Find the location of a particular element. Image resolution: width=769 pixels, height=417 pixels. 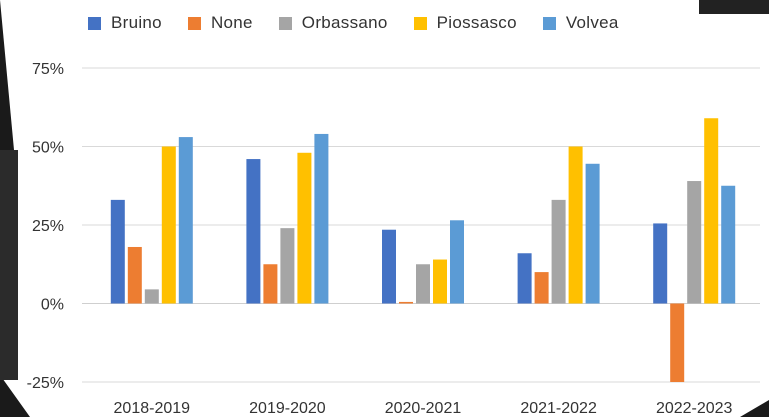

x-tick-label: 2020-2021 is located at coordinates (423, 408).